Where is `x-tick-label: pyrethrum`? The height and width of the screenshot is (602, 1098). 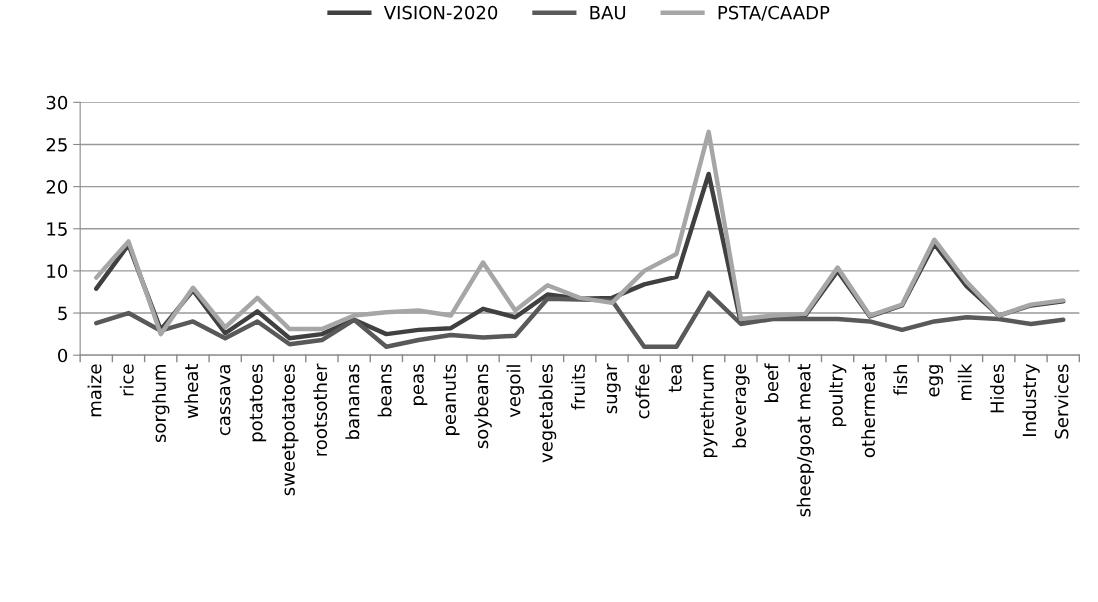
x-tick-label: pyrethrum is located at coordinates (708, 411).